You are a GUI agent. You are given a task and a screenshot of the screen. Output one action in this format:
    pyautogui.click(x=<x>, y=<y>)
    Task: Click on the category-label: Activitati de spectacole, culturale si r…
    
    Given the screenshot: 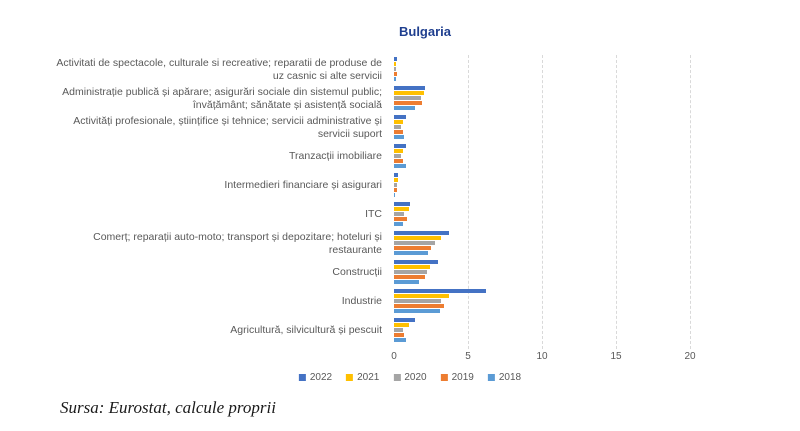 What is the action you would take?
    pyautogui.click(x=219, y=69)
    